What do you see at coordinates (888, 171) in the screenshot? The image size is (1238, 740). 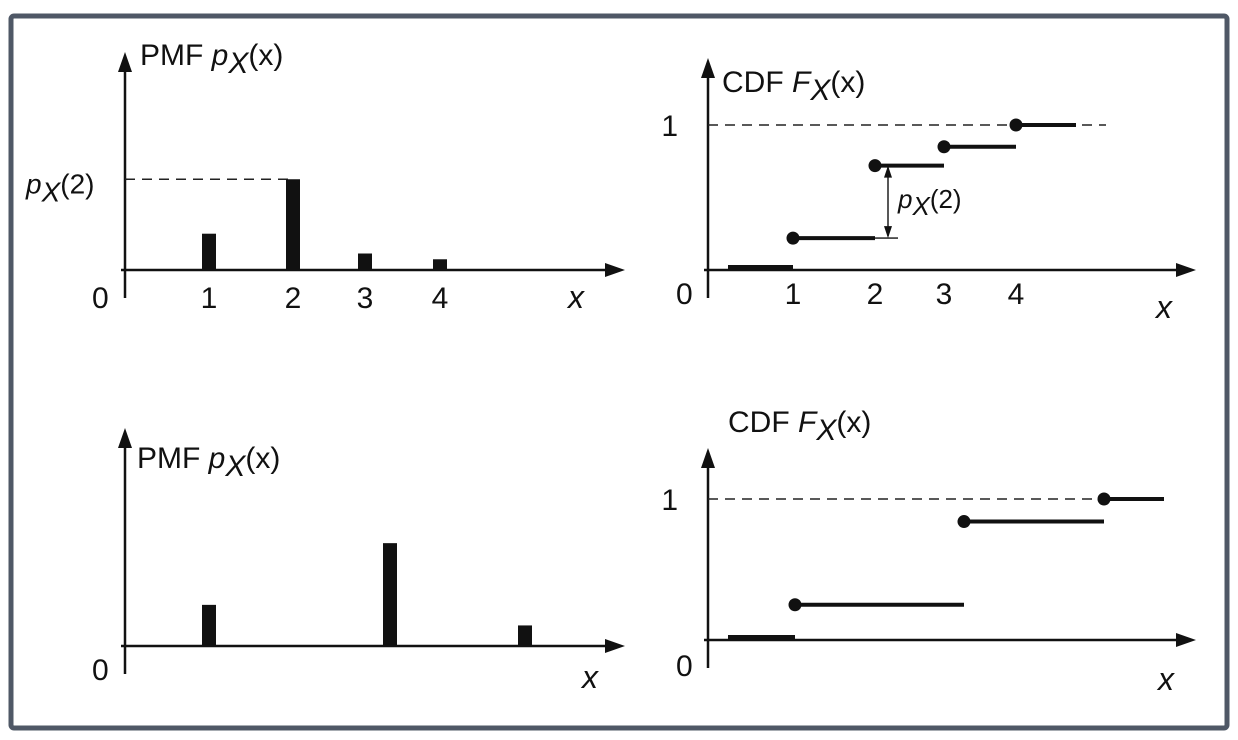 I see `jump-arrow-head-top` at bounding box center [888, 171].